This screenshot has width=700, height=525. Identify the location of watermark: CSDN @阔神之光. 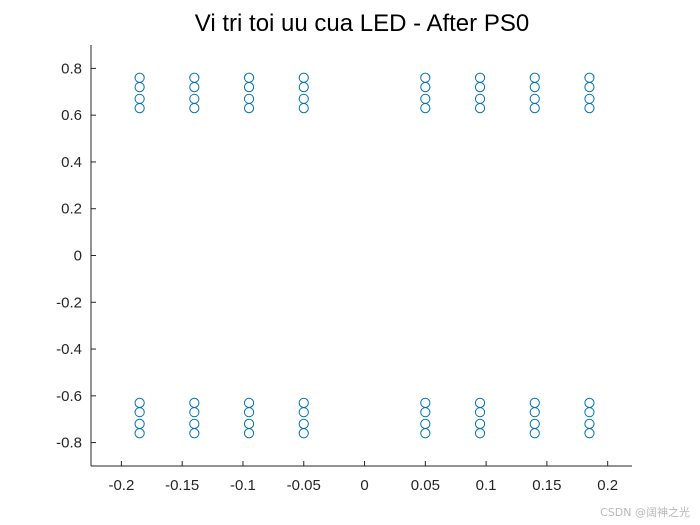
(645, 512).